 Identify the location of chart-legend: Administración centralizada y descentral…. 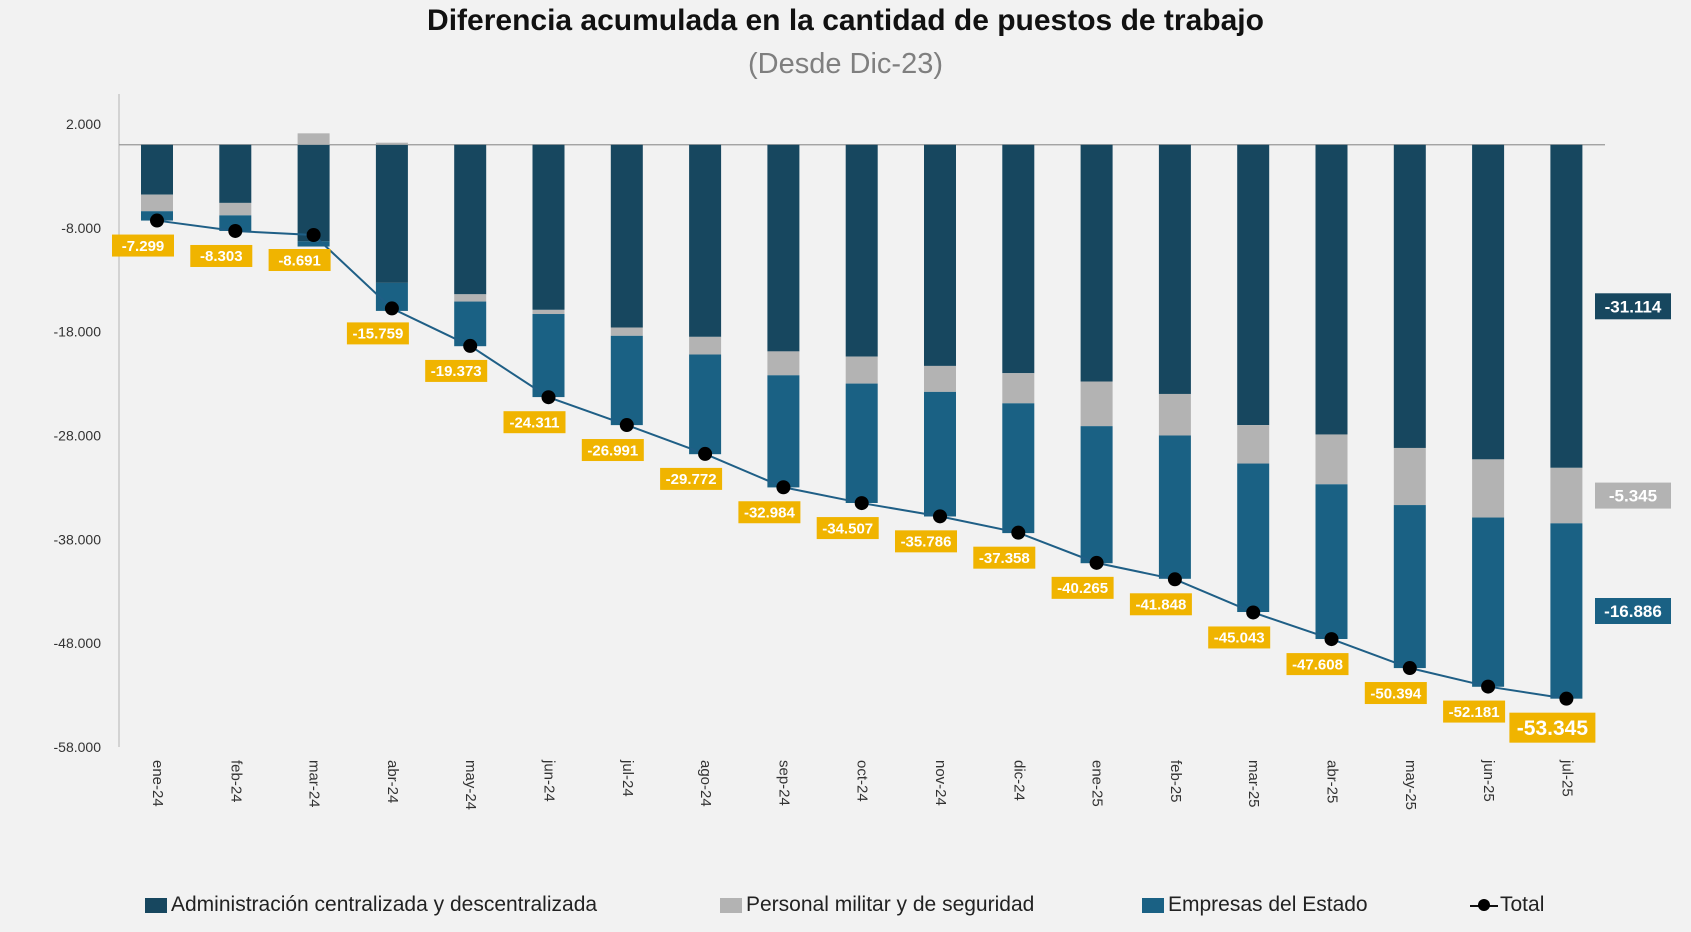
(845, 908).